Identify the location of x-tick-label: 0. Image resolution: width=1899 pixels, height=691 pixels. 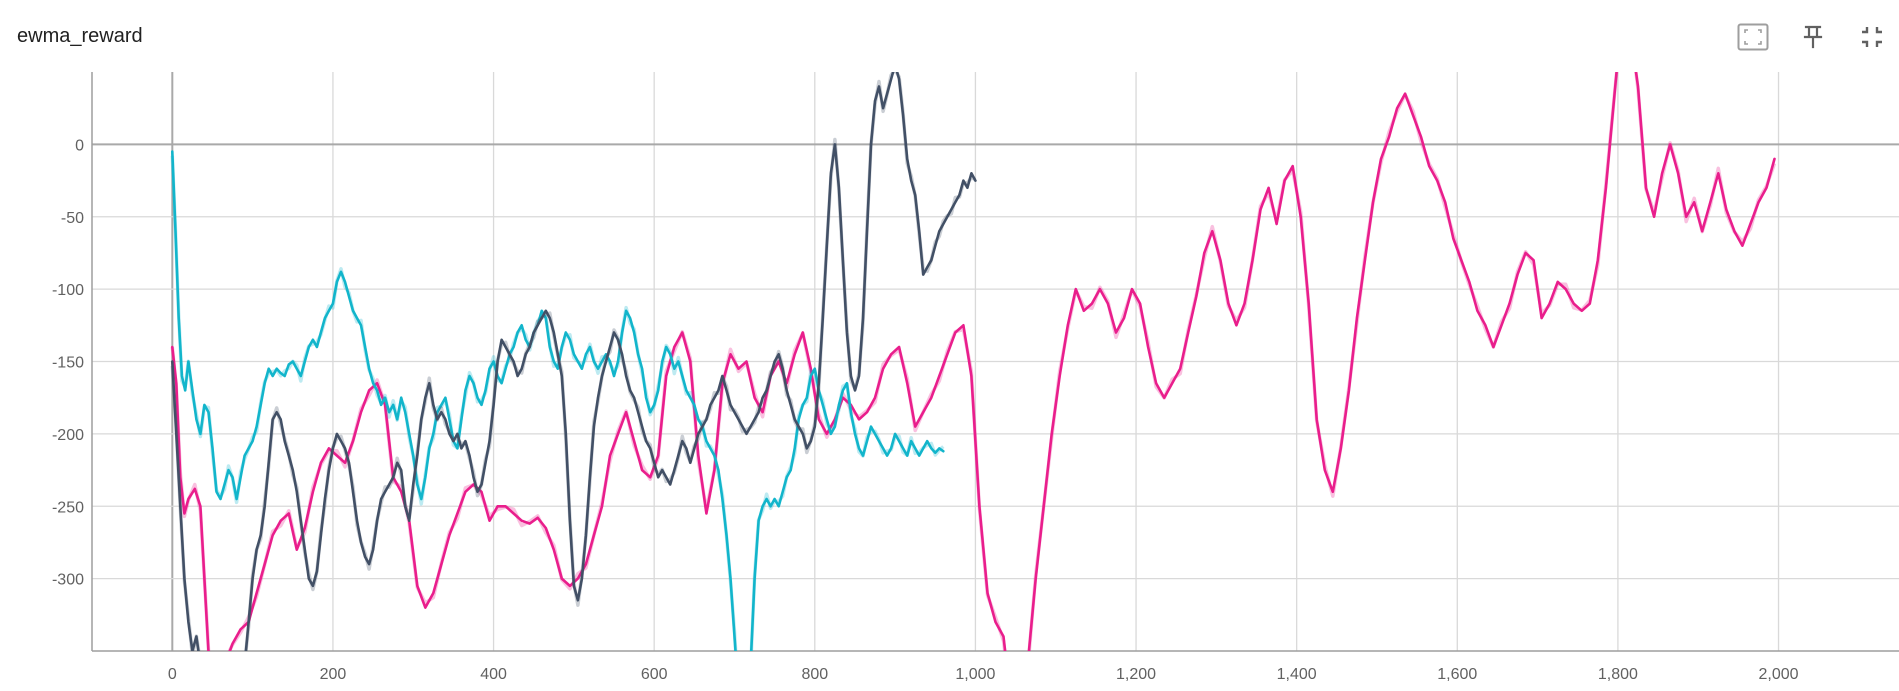
(172, 674).